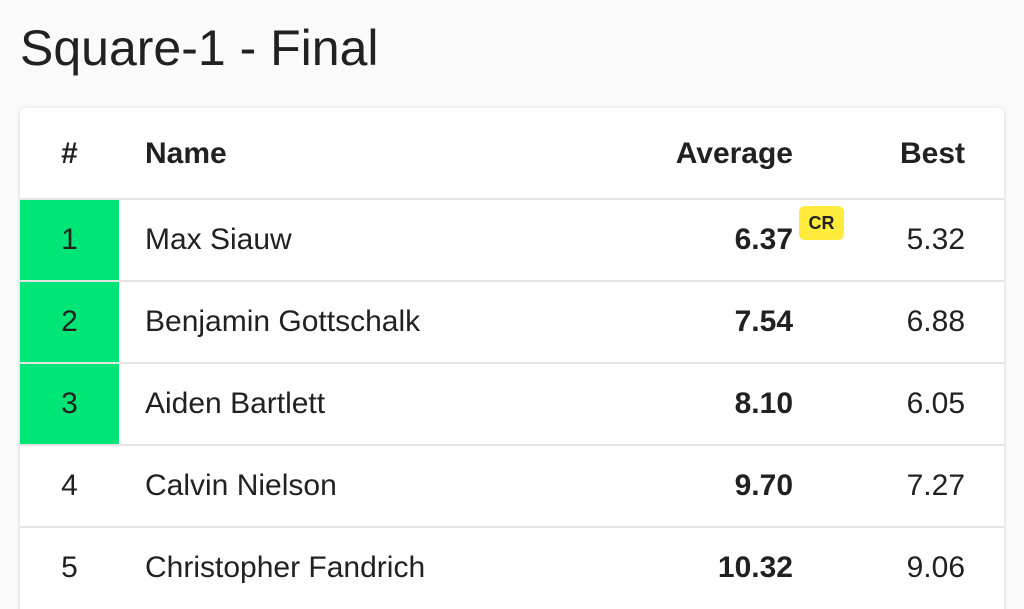 The image size is (1024, 609). What do you see at coordinates (218, 239) in the screenshot?
I see `competitor-name: Max Siauw` at bounding box center [218, 239].